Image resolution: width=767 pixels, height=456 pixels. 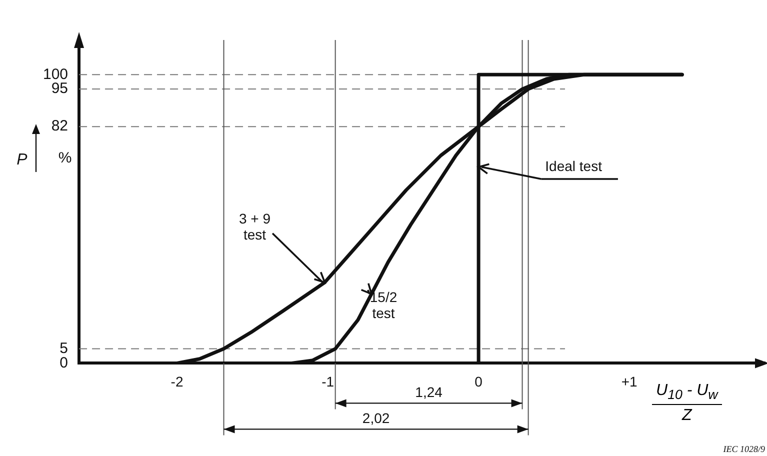 I want to click on annotation: 3 + 9 test, so click(x=255, y=226).